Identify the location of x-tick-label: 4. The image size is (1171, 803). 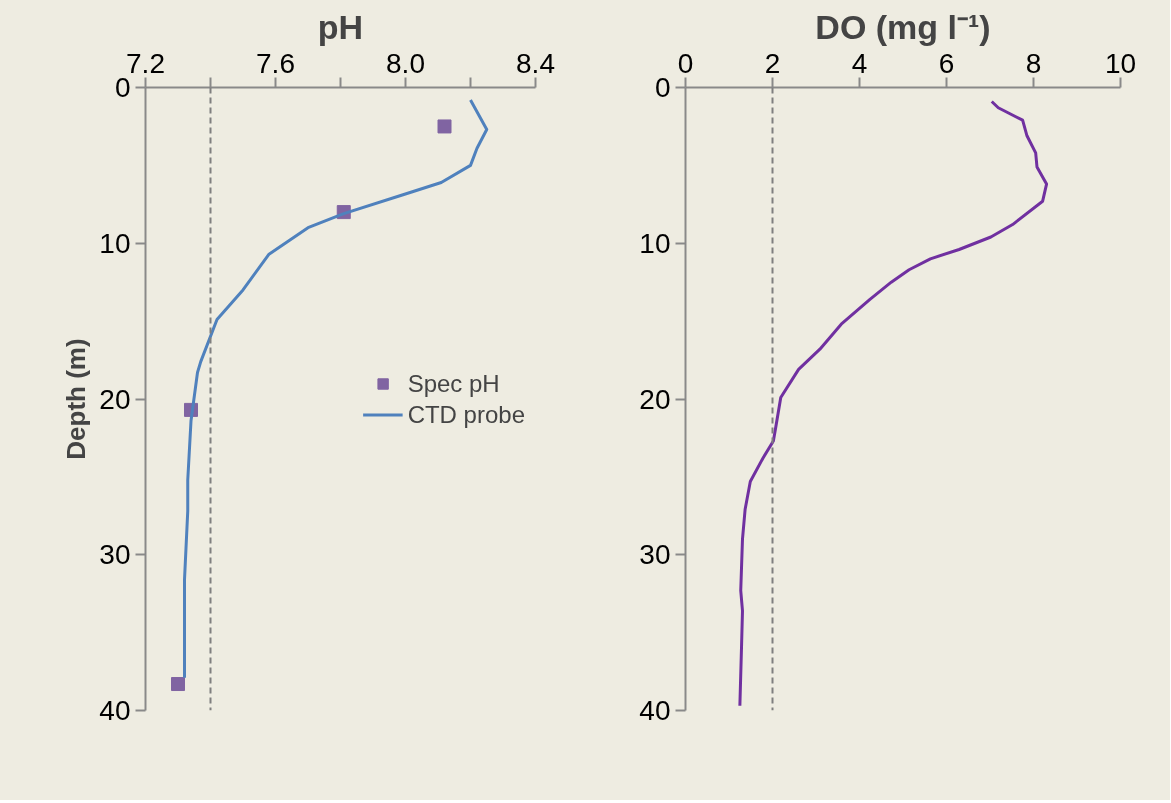
(859, 63).